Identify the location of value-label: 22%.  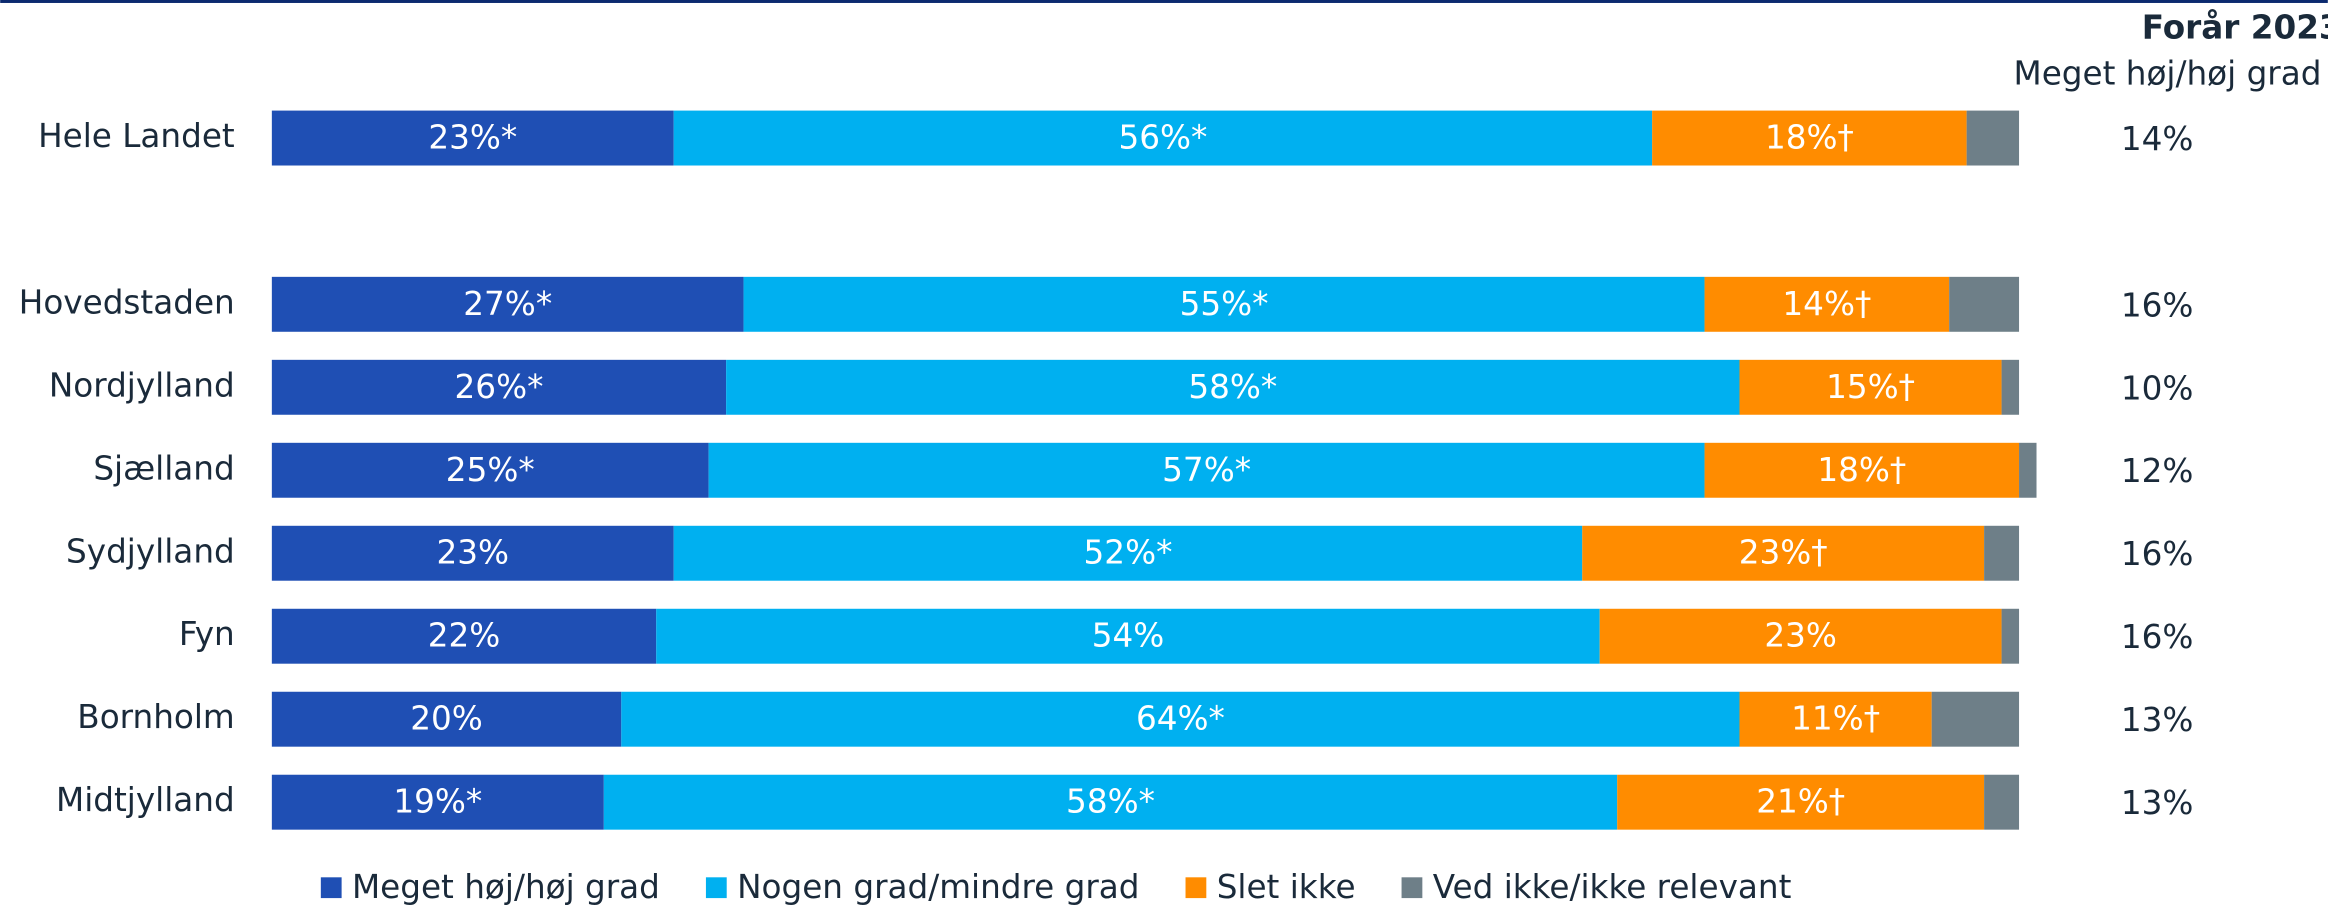
(464, 636).